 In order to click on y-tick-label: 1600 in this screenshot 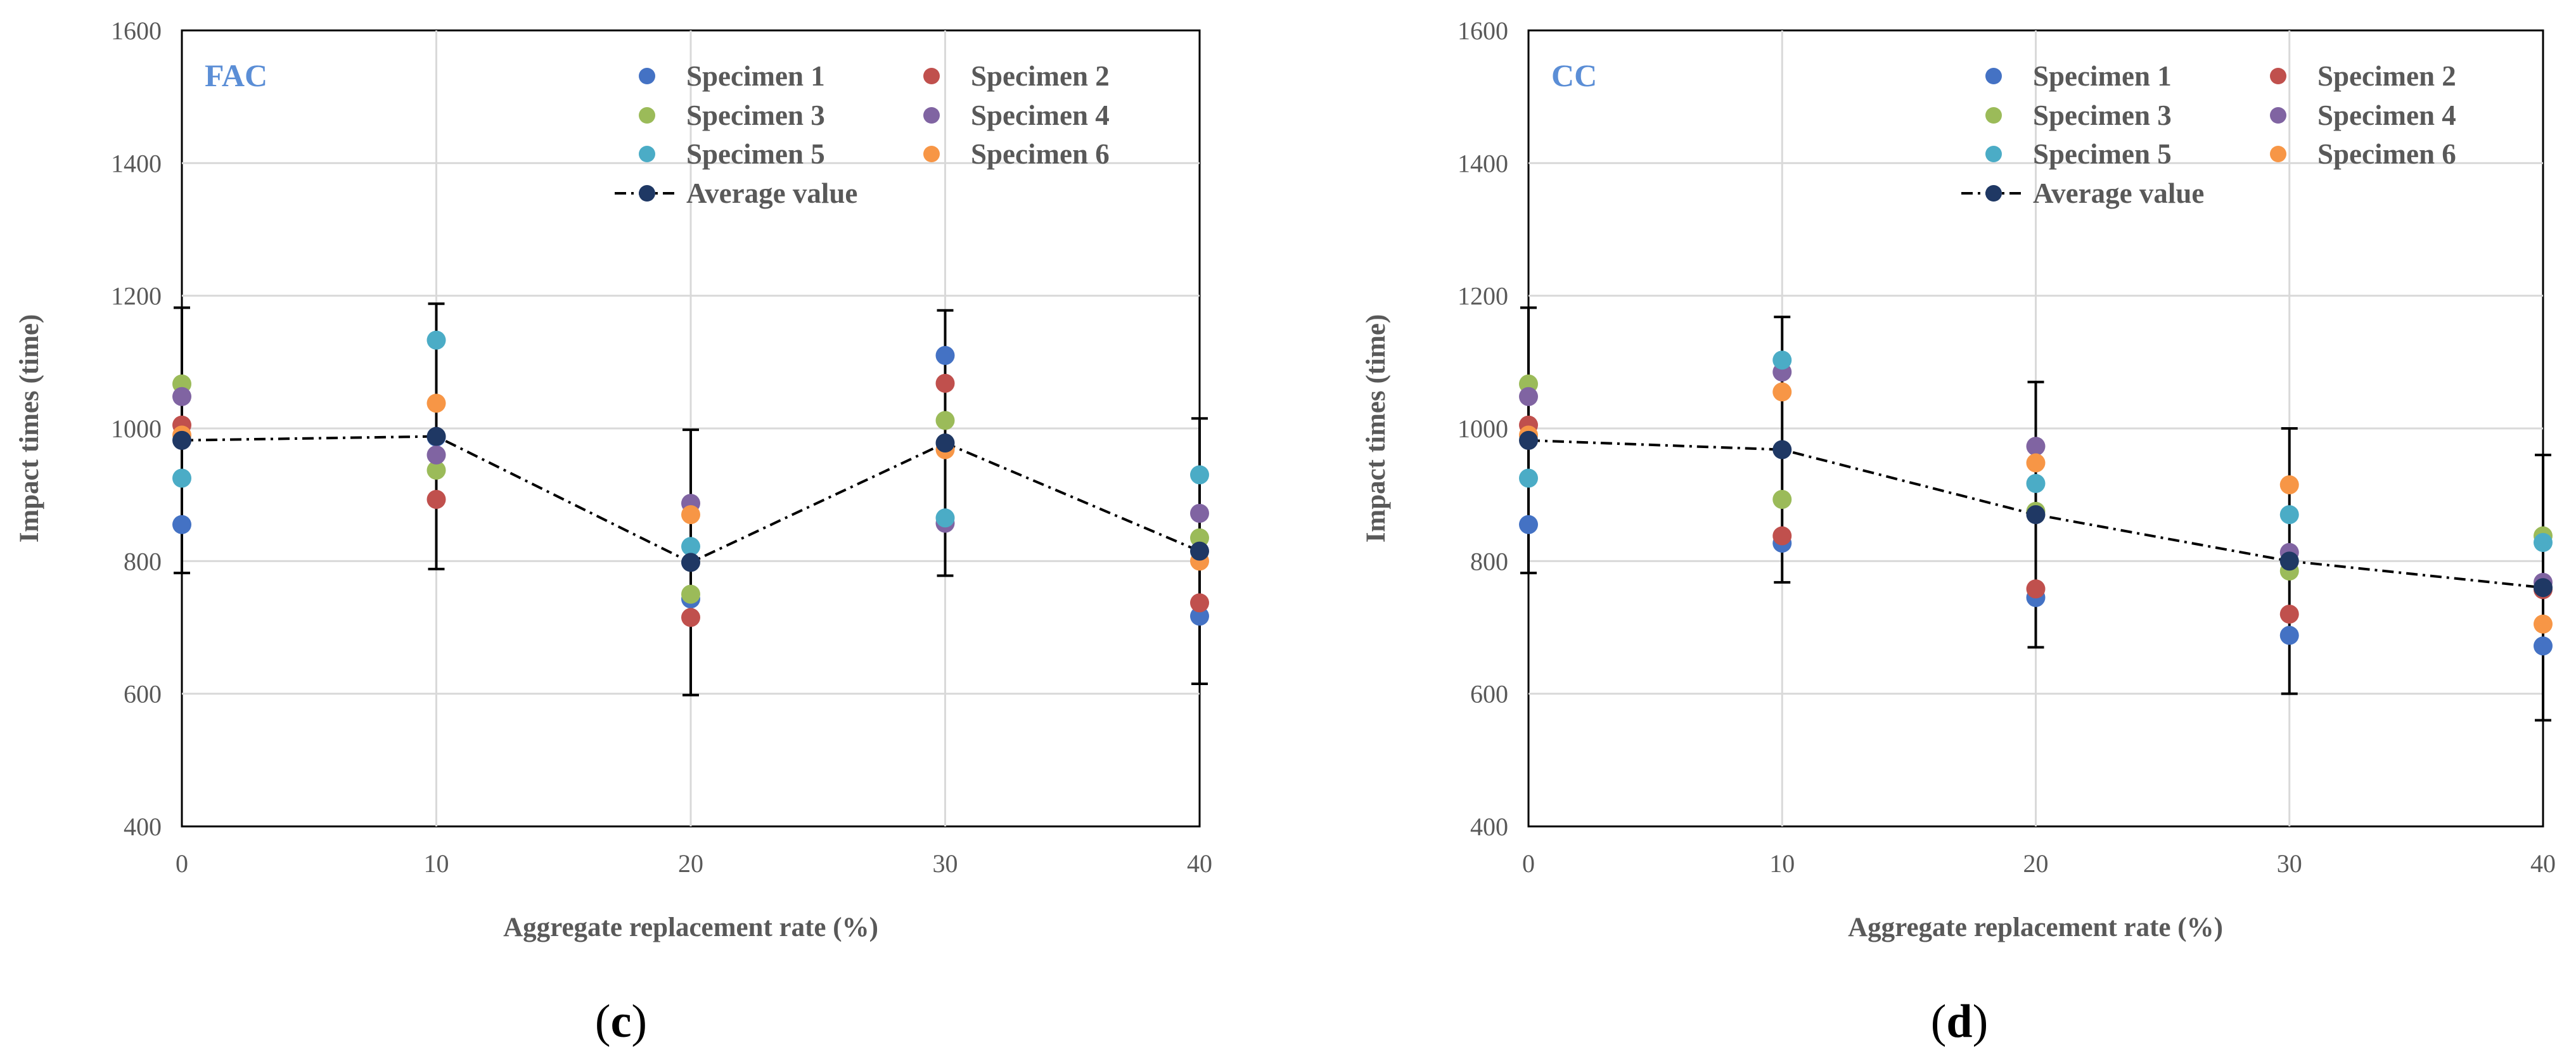, I will do `click(136, 30)`.